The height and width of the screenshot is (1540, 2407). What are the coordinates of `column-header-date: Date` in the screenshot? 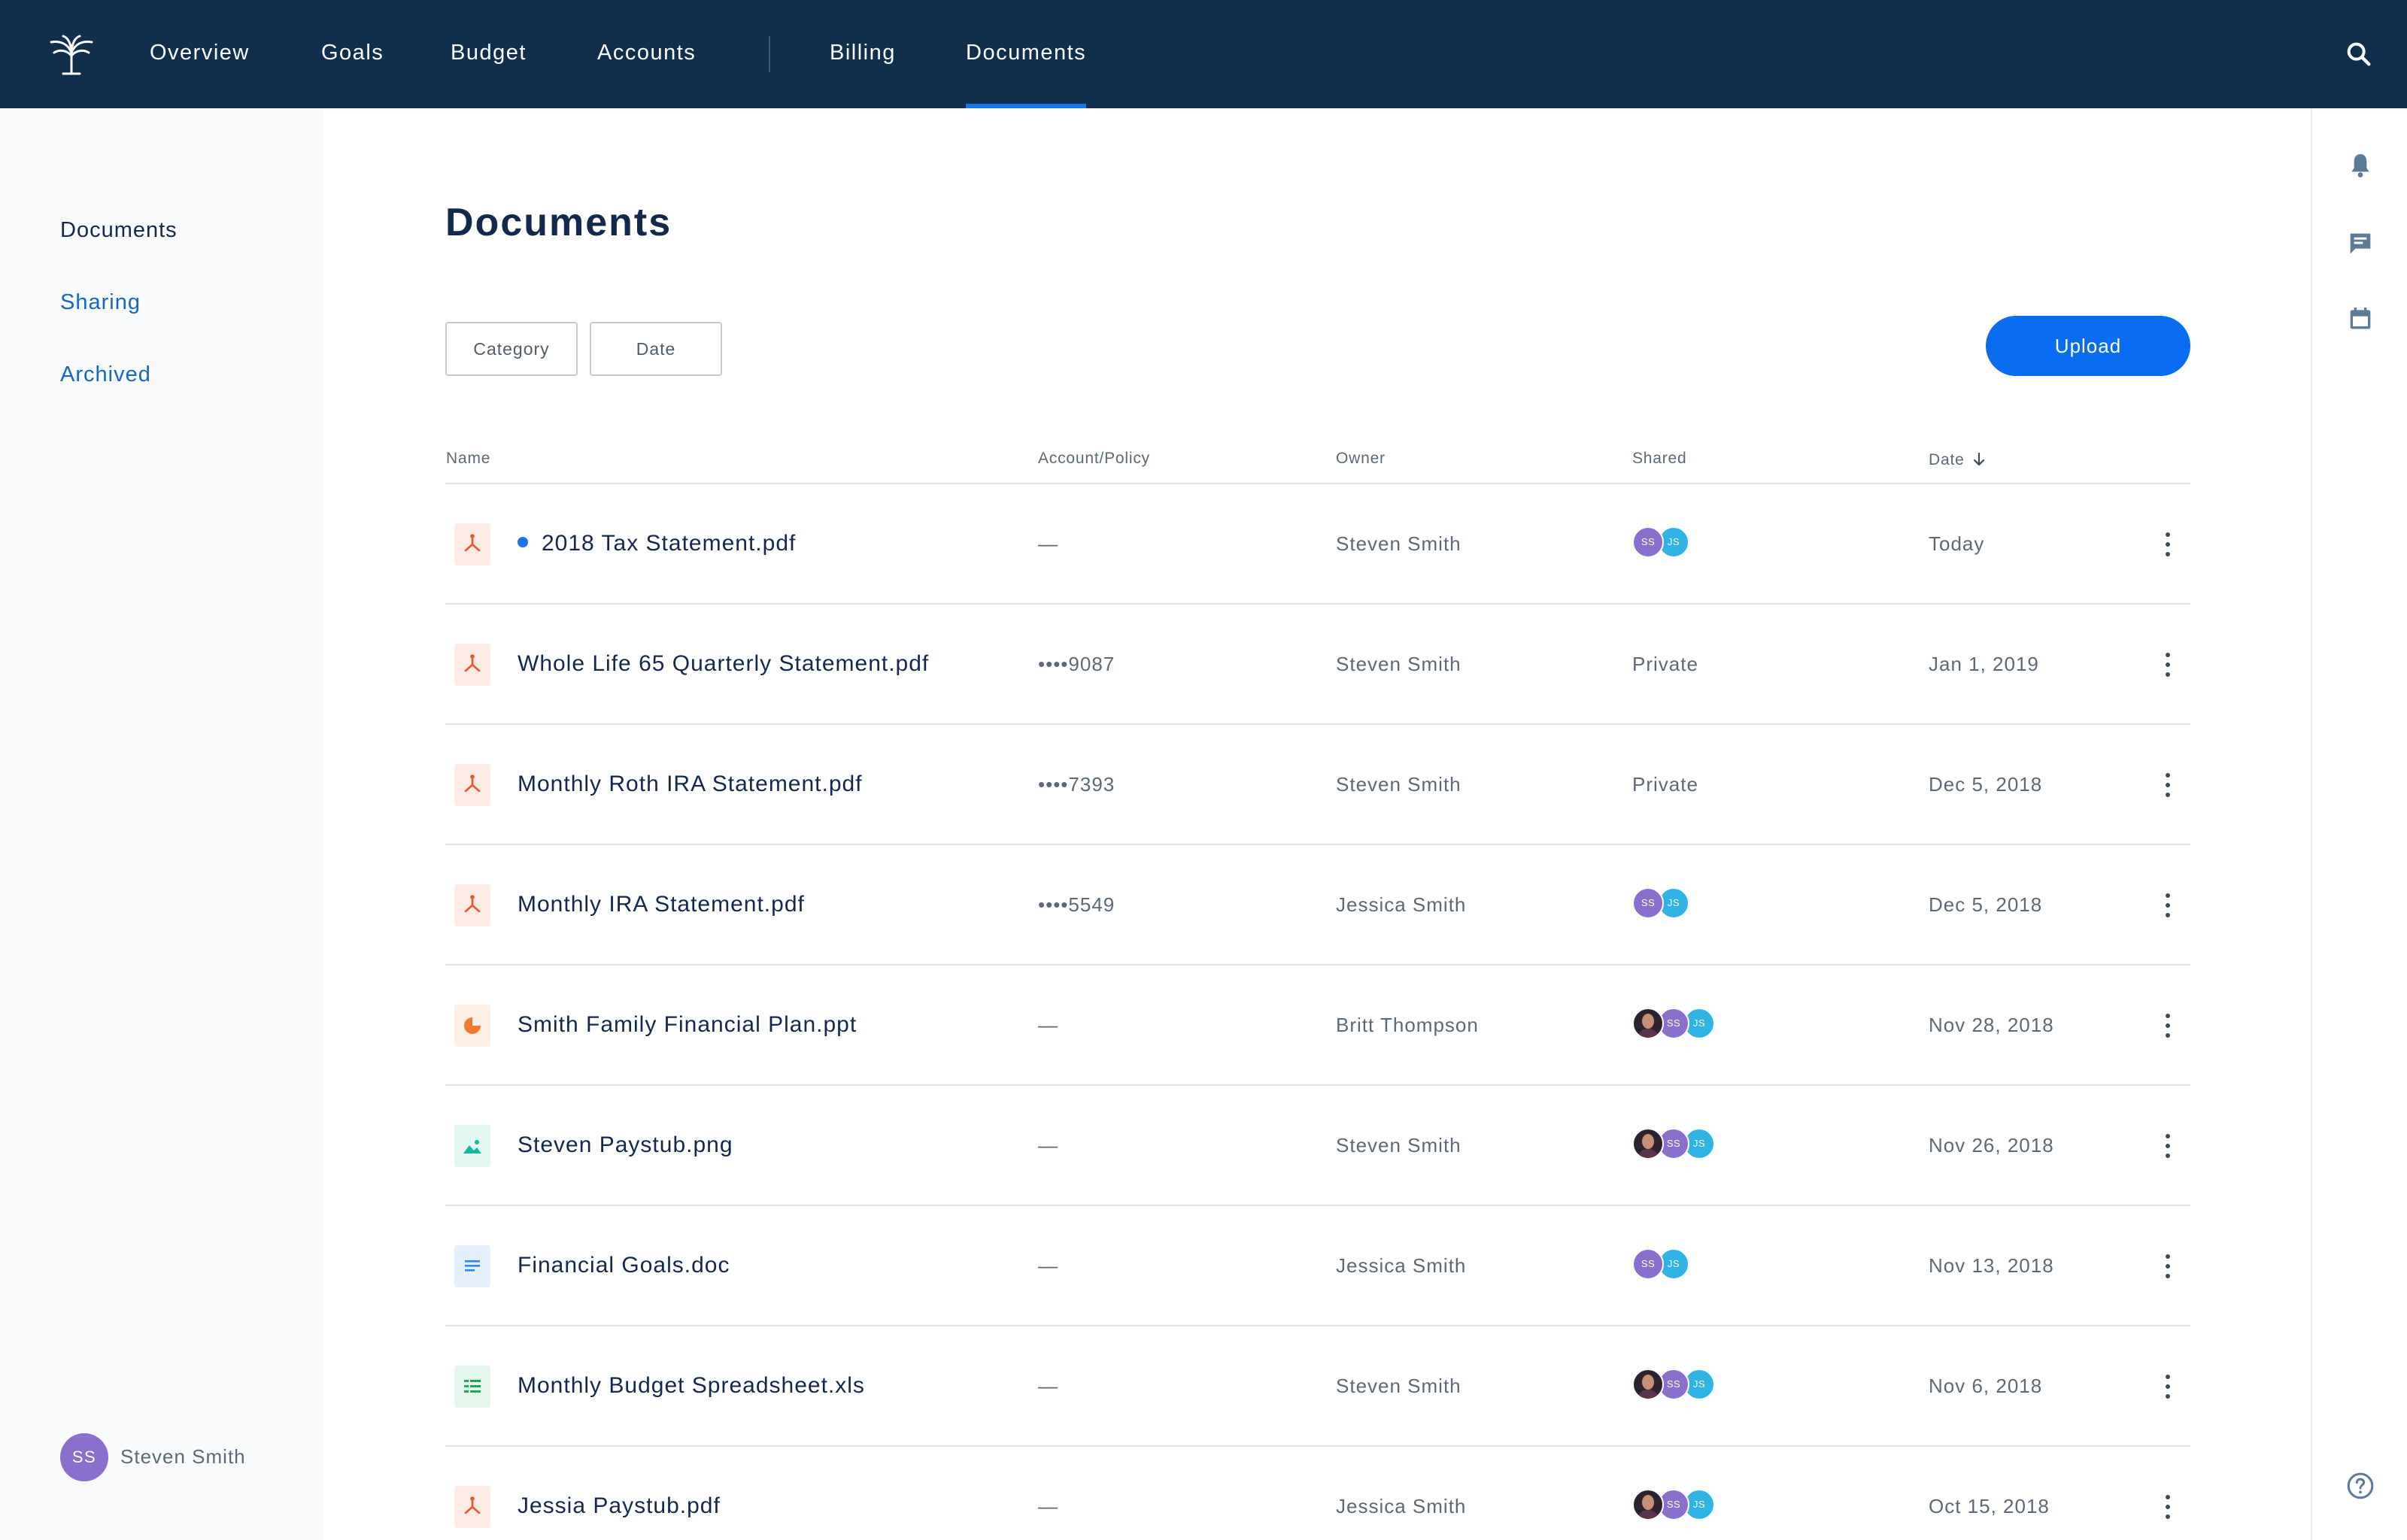 It's located at (1958, 459).